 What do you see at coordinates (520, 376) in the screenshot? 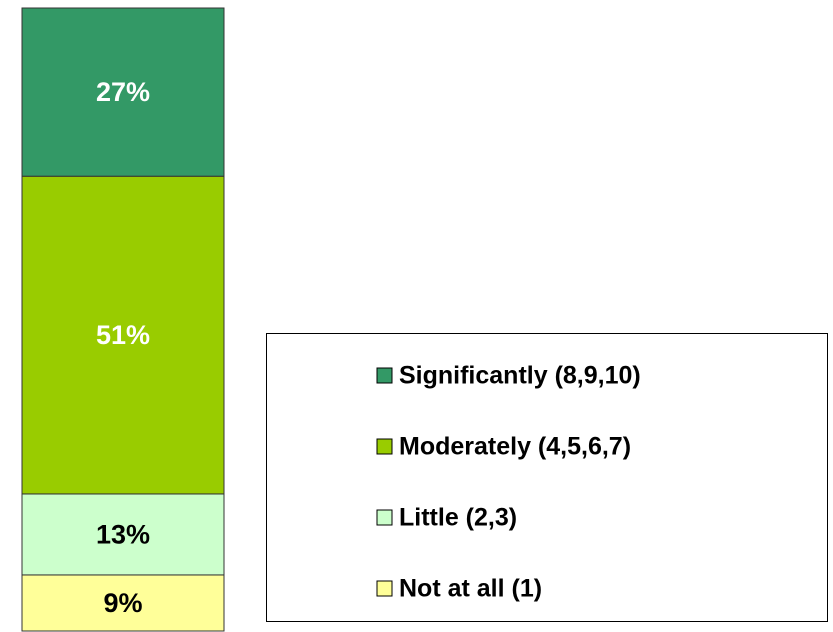
I see `legend-label: Significantly (8,9,10)` at bounding box center [520, 376].